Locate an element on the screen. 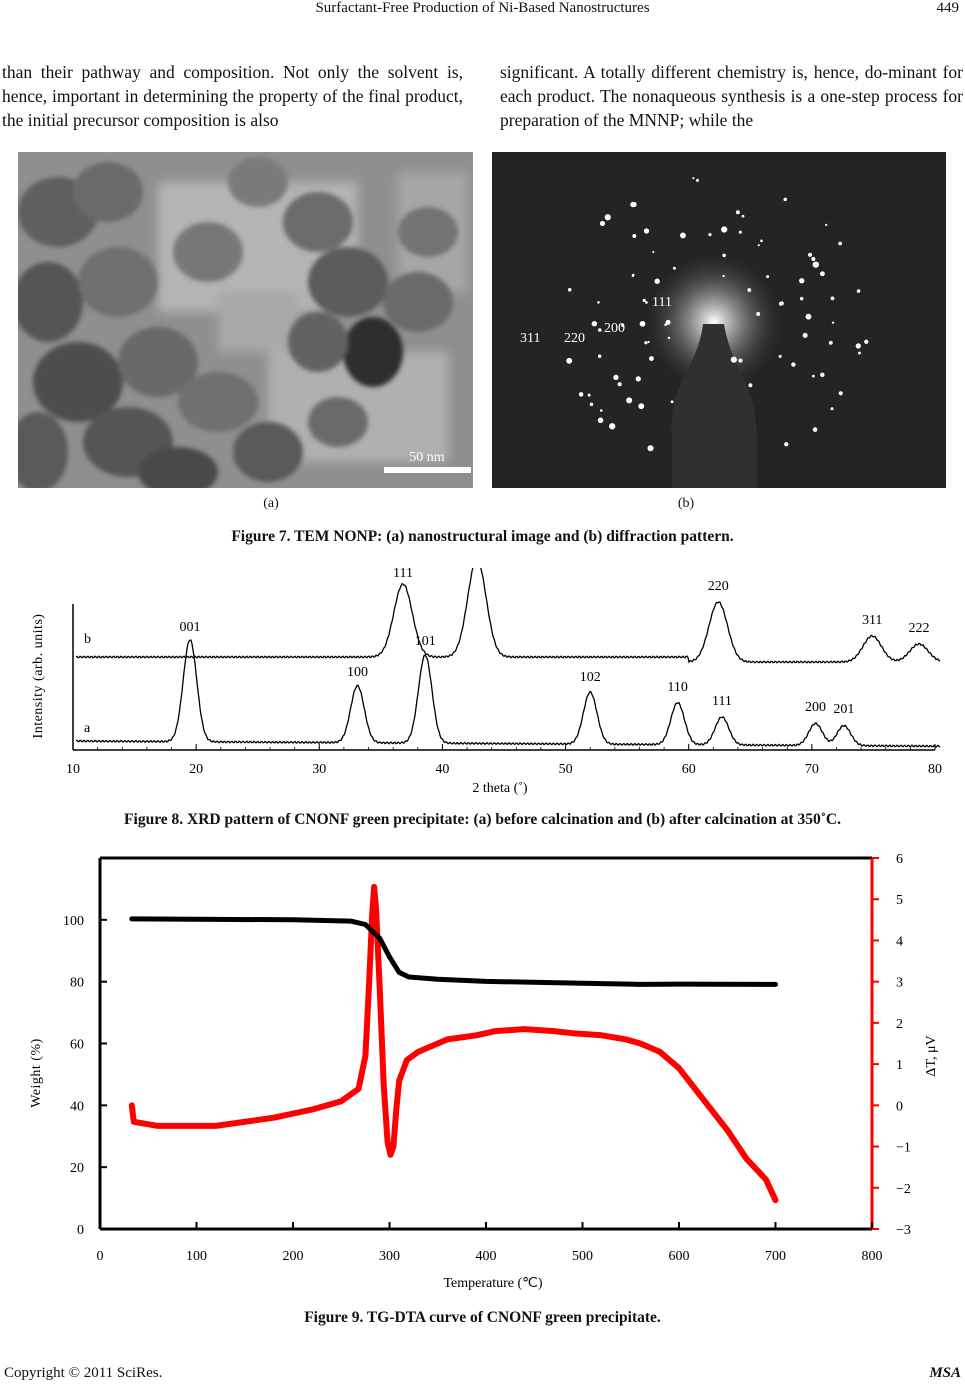 Image resolution: width=965 pixels, height=1386 pixels. tg-ylabel: Weight (%) is located at coordinates (36, 1073).